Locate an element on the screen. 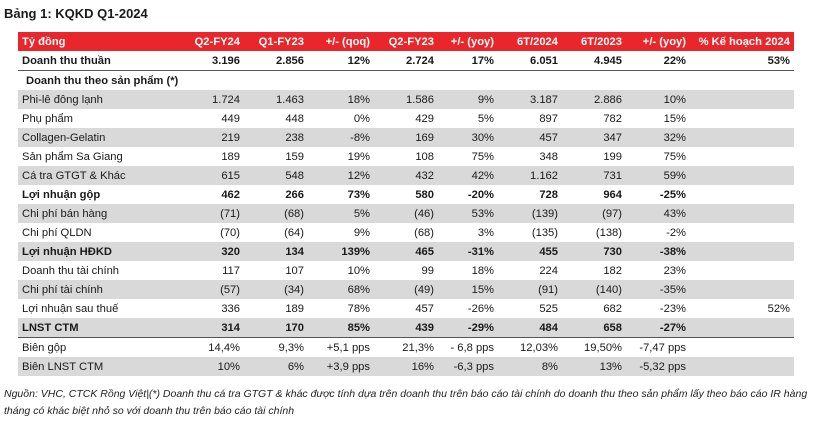  row-cell: (34) is located at coordinates (276, 289).